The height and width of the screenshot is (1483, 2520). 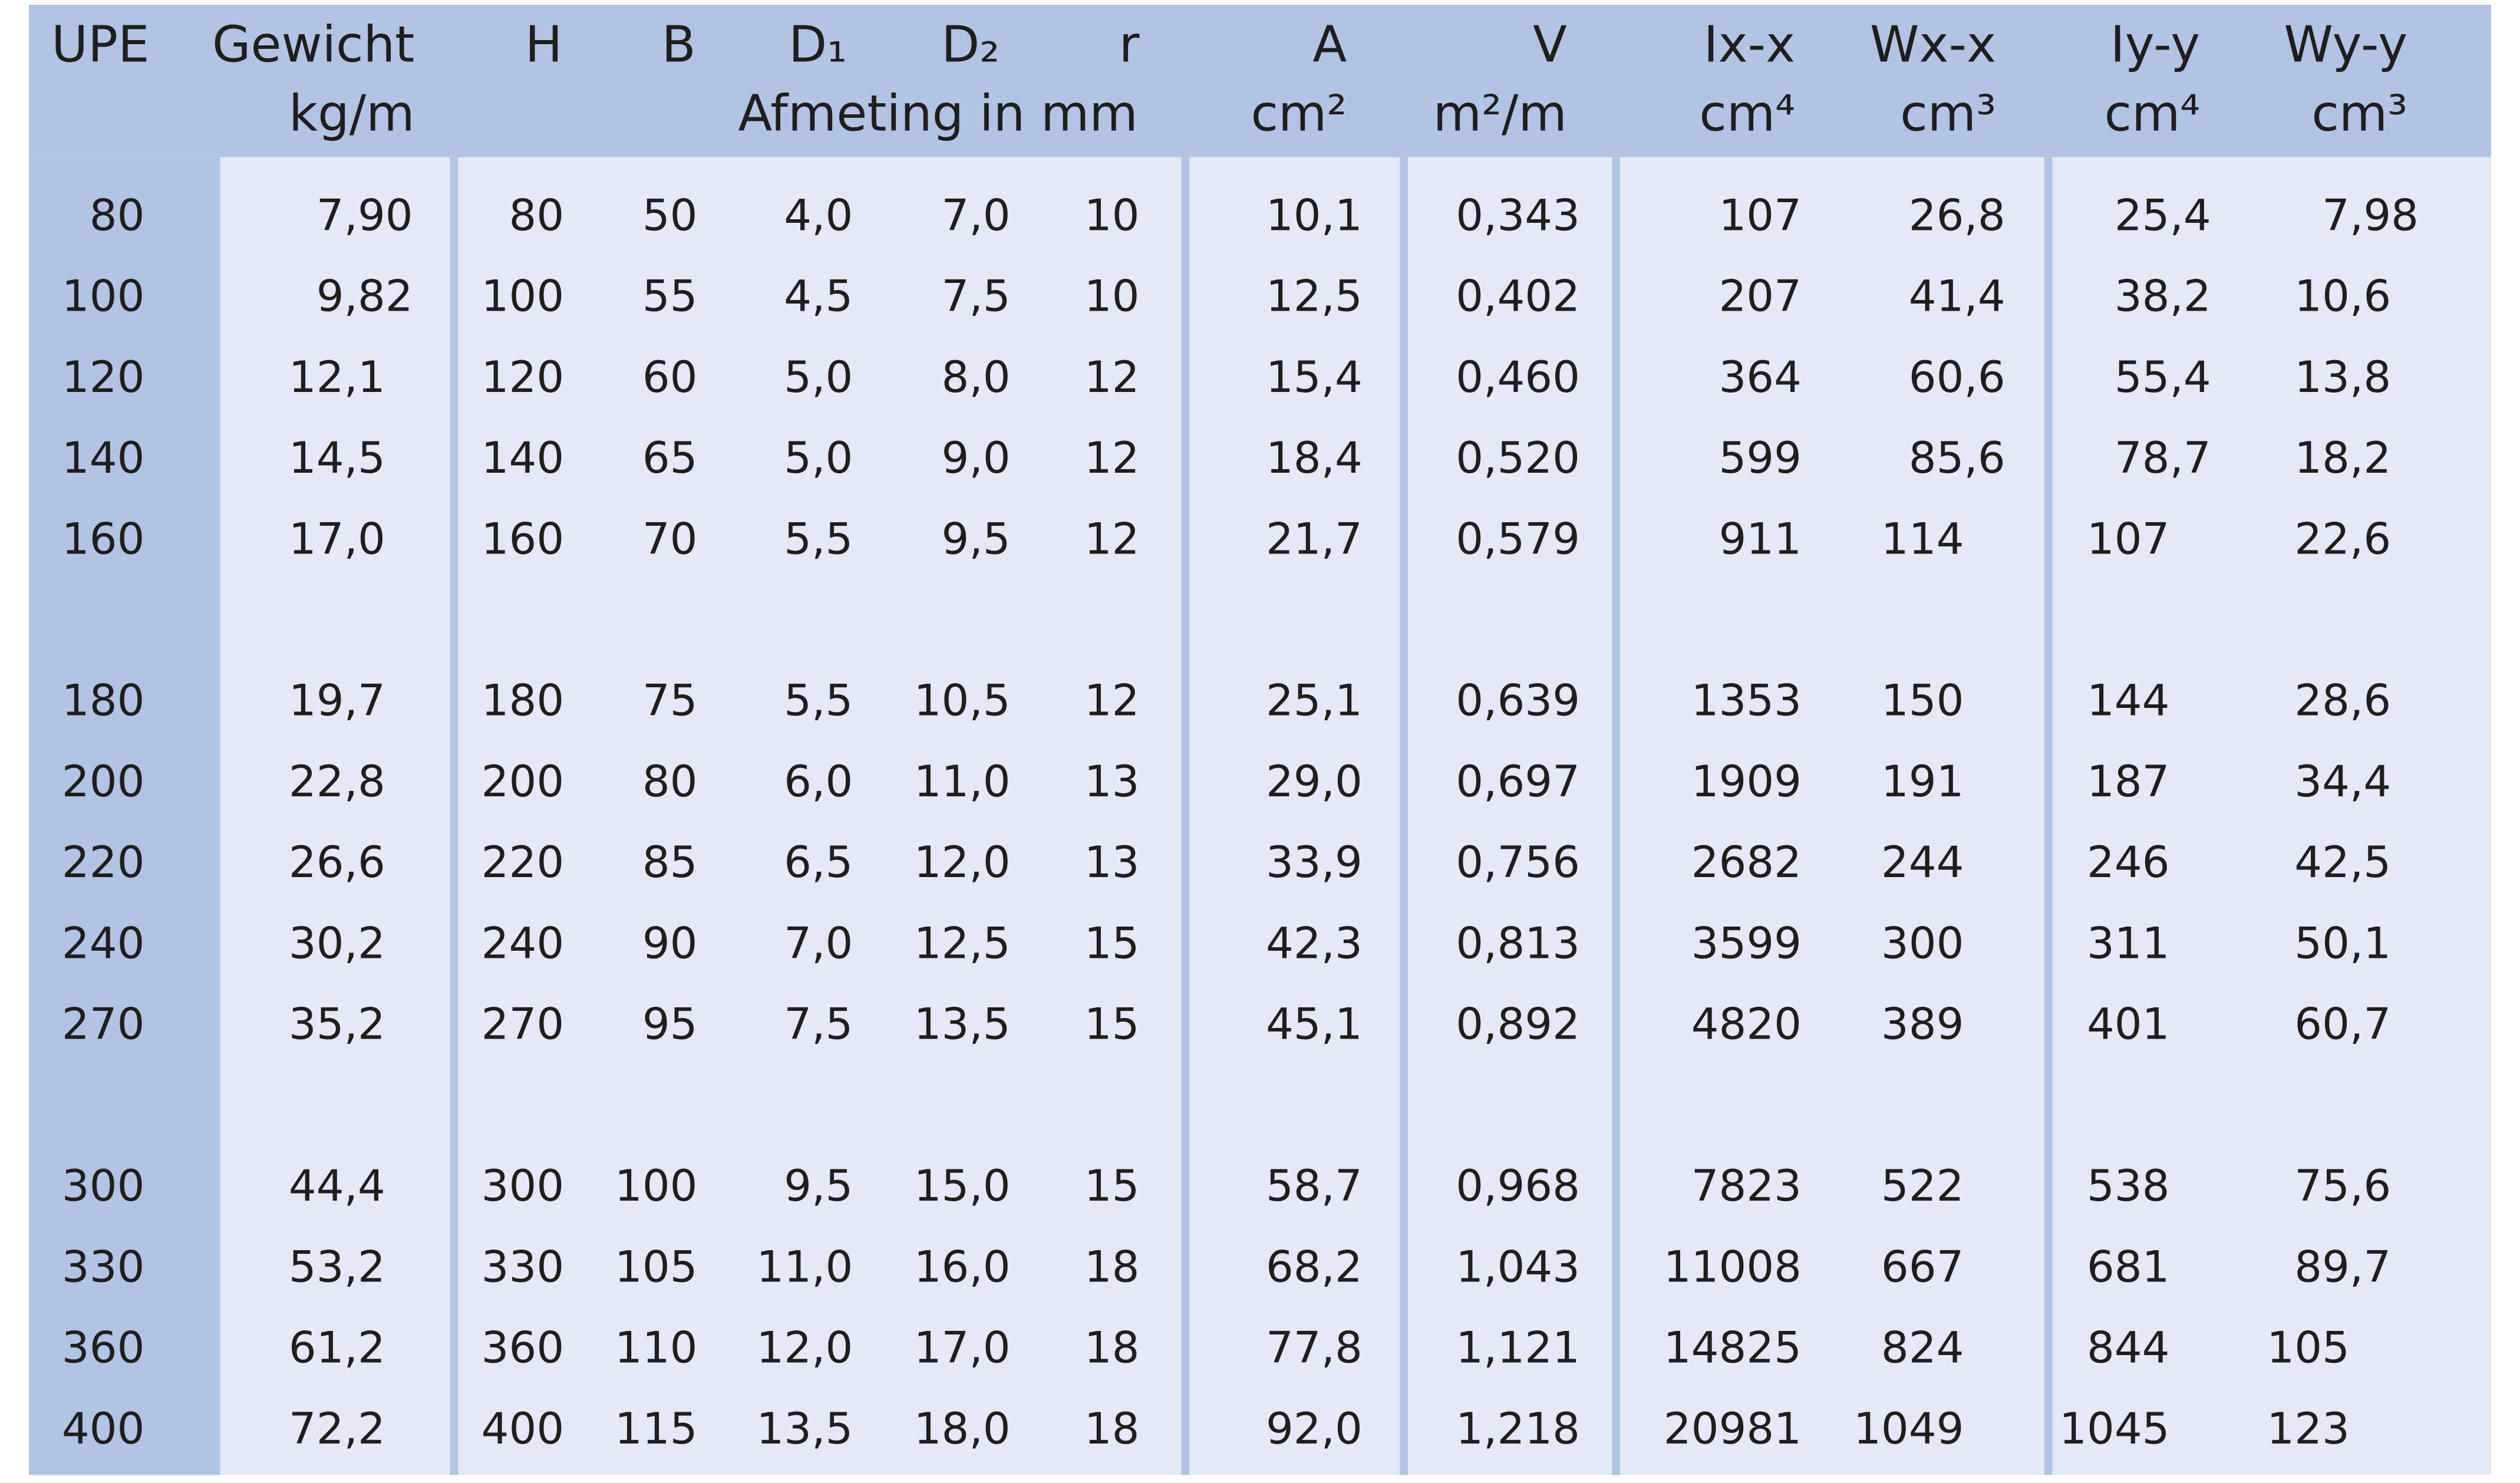 What do you see at coordinates (1922, 701) in the screenshot?
I see `cell: 150` at bounding box center [1922, 701].